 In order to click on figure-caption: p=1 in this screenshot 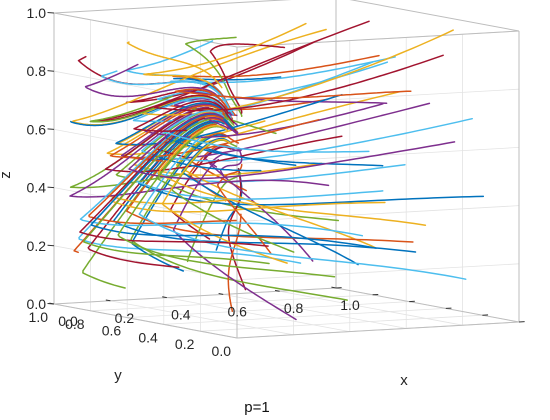, I will do `click(256, 407)`.